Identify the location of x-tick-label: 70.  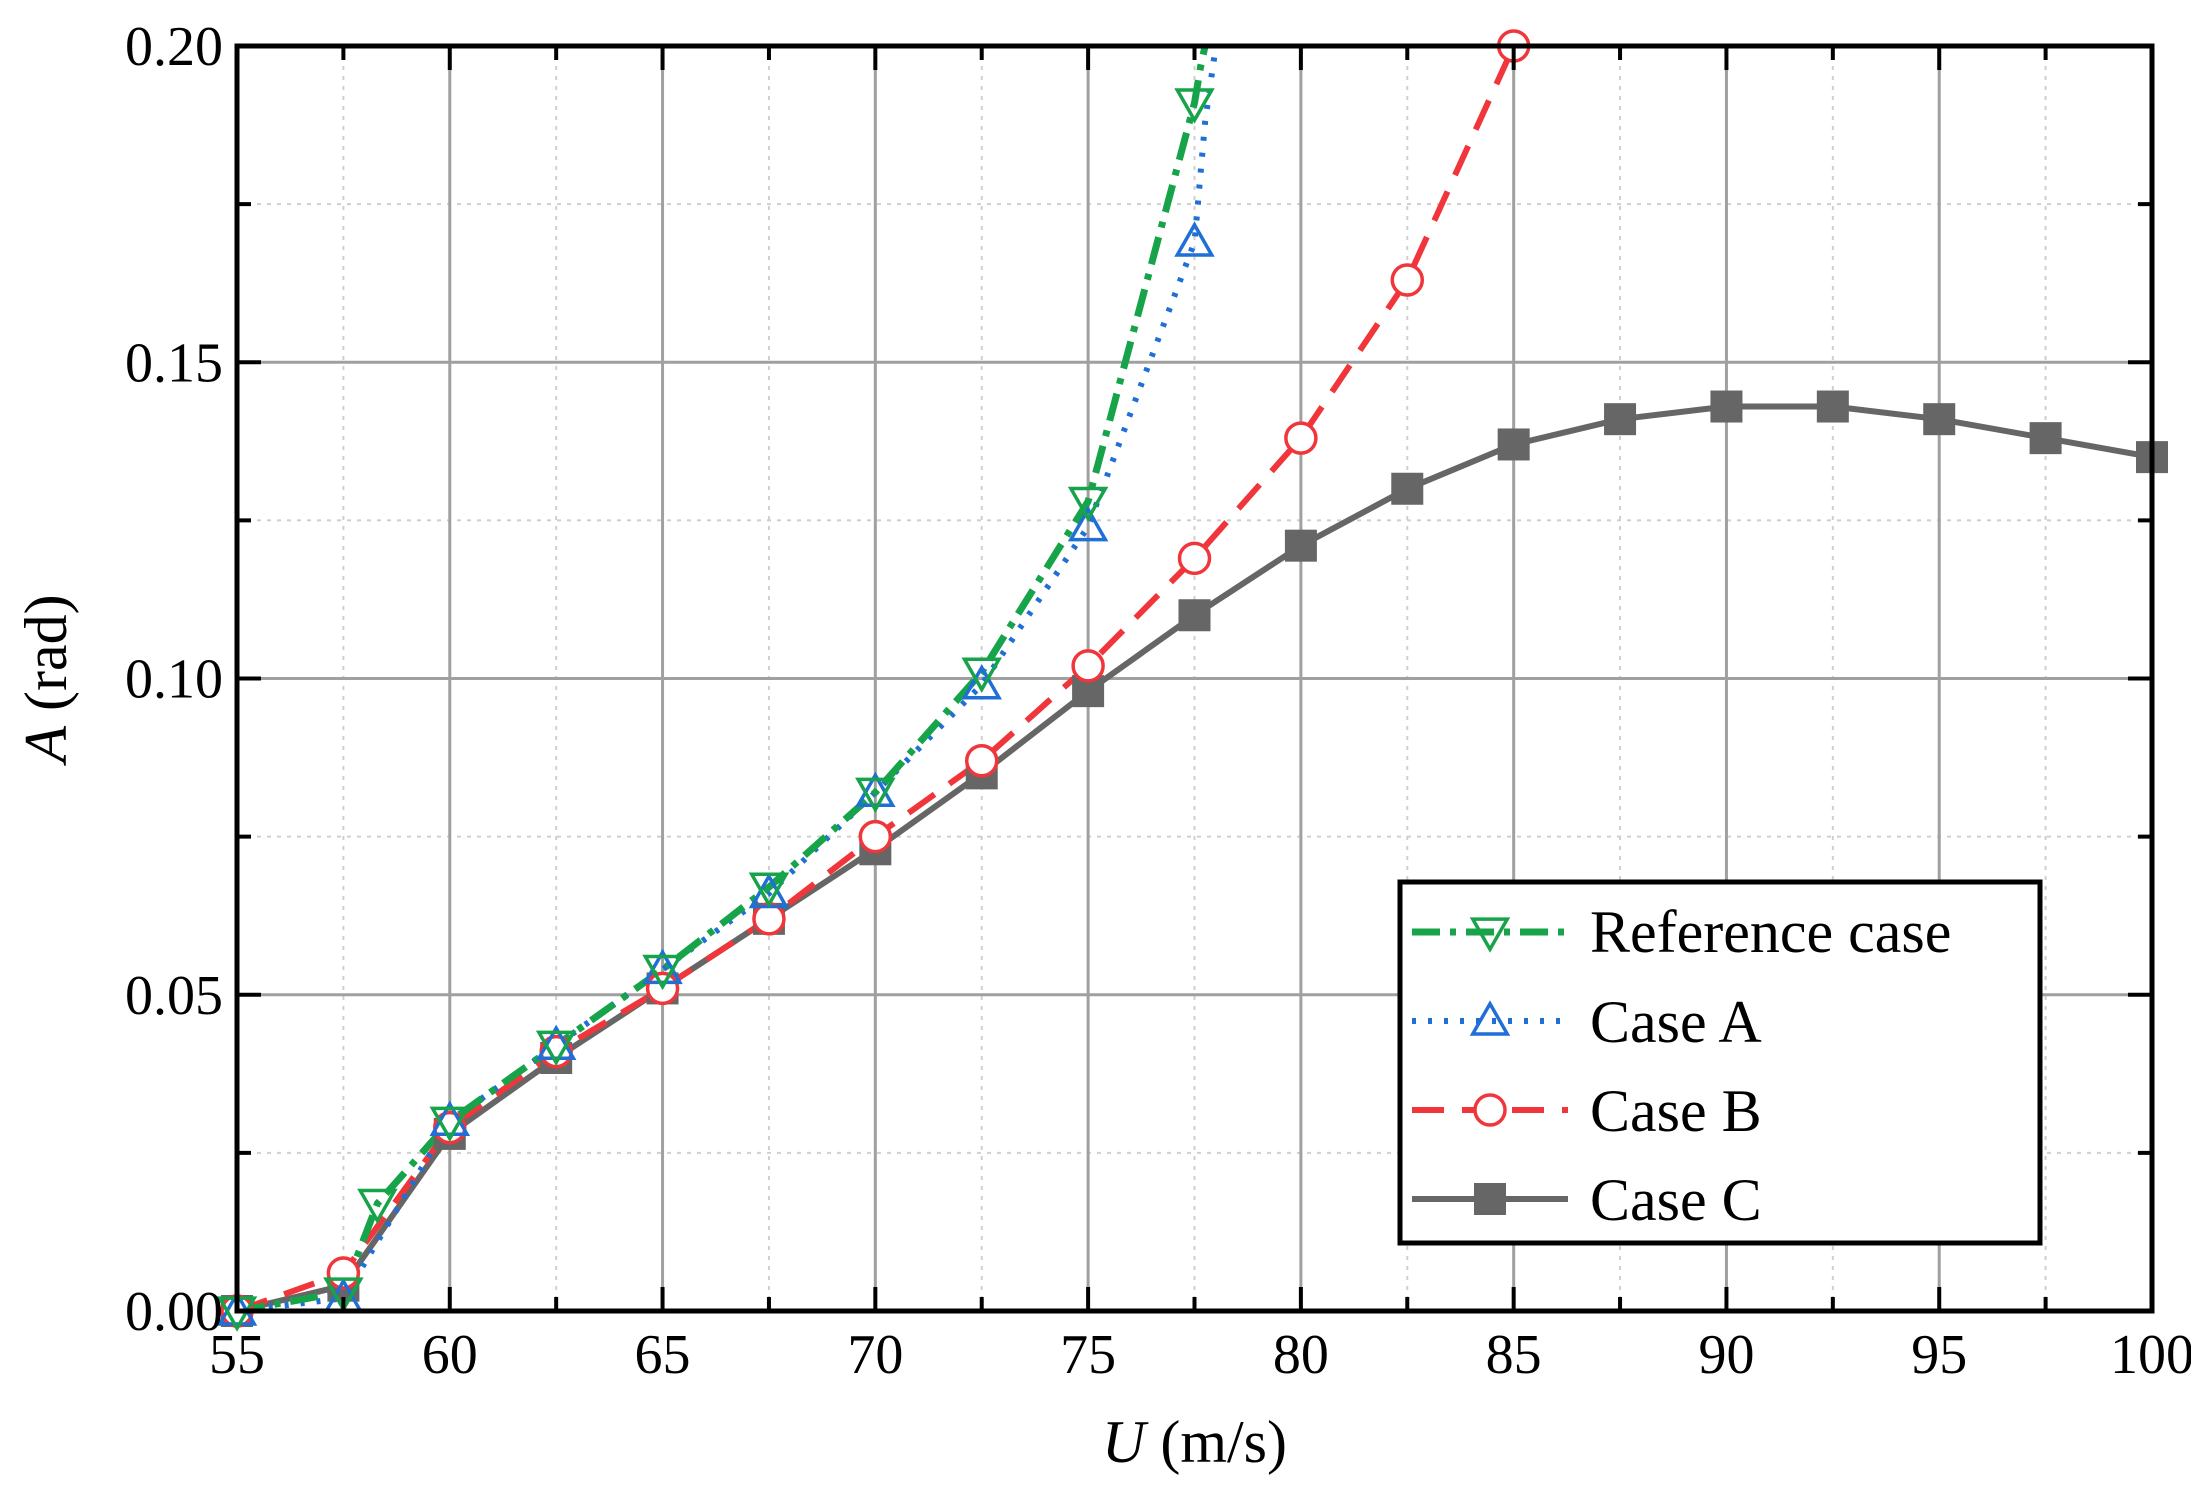
(875, 1355).